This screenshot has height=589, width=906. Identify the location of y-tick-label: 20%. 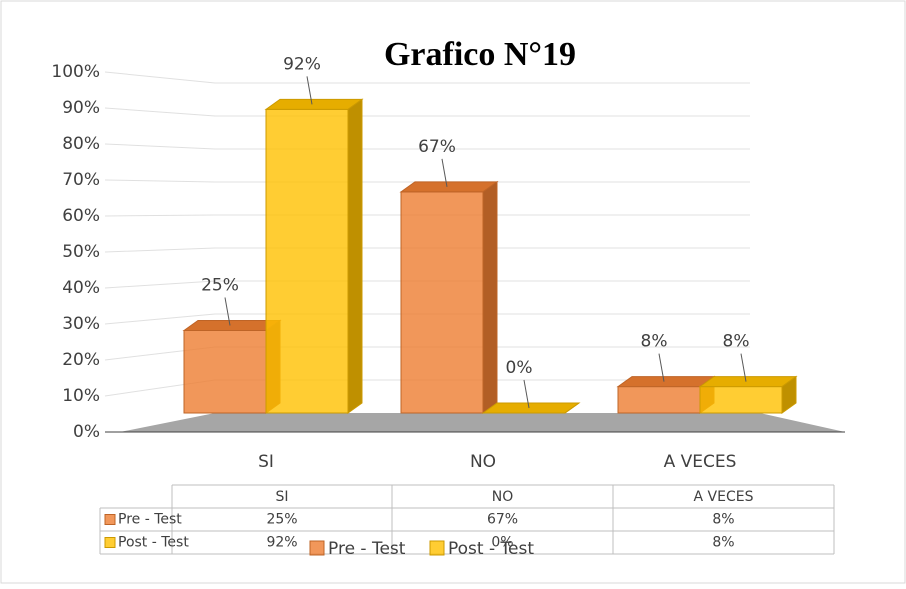
(81, 360).